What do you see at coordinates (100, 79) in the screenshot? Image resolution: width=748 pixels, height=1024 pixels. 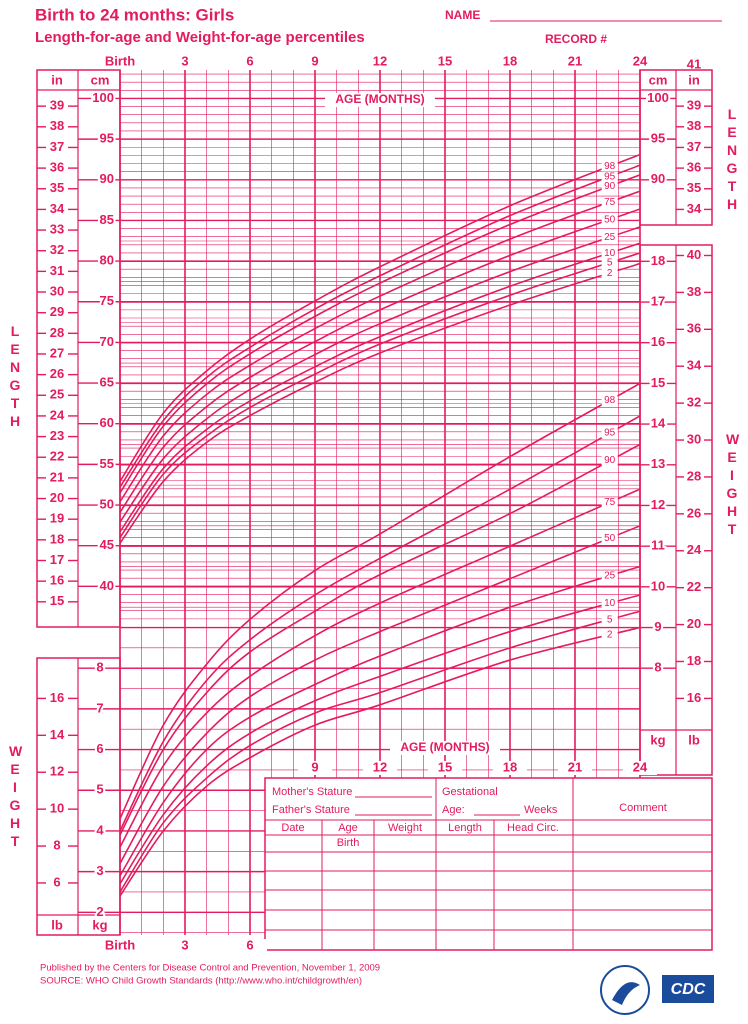 I see `unit-label: cm` at bounding box center [100, 79].